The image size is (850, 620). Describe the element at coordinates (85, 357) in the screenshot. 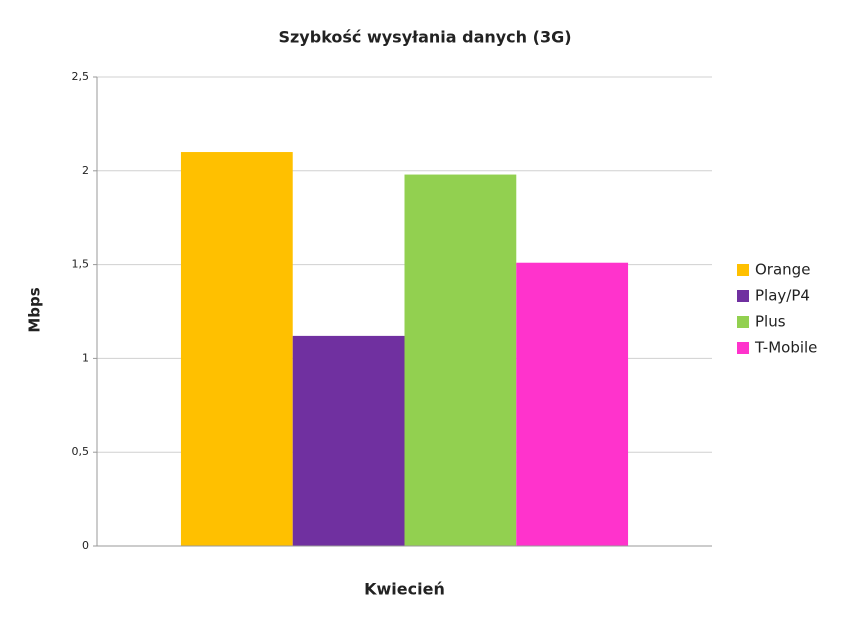

I see `y-tick-label: 1` at that location.